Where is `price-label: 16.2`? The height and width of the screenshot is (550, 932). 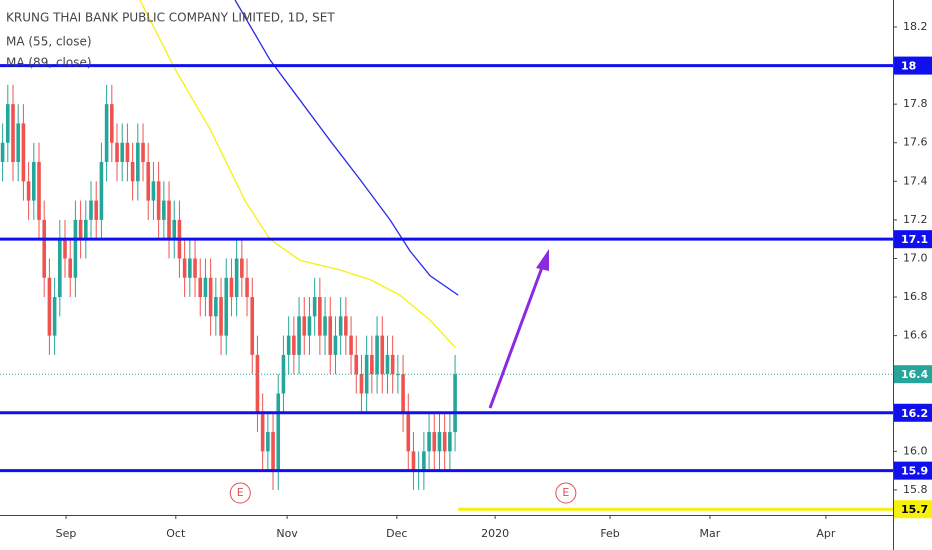 price-label: 16.2 is located at coordinates (914, 413).